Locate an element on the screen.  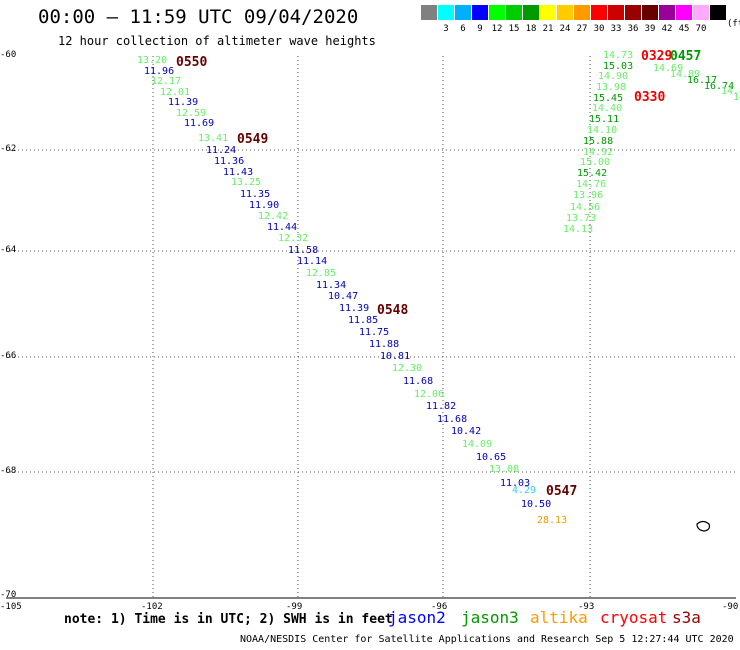
wave-height-label: 15.88 is located at coordinates (598, 141).